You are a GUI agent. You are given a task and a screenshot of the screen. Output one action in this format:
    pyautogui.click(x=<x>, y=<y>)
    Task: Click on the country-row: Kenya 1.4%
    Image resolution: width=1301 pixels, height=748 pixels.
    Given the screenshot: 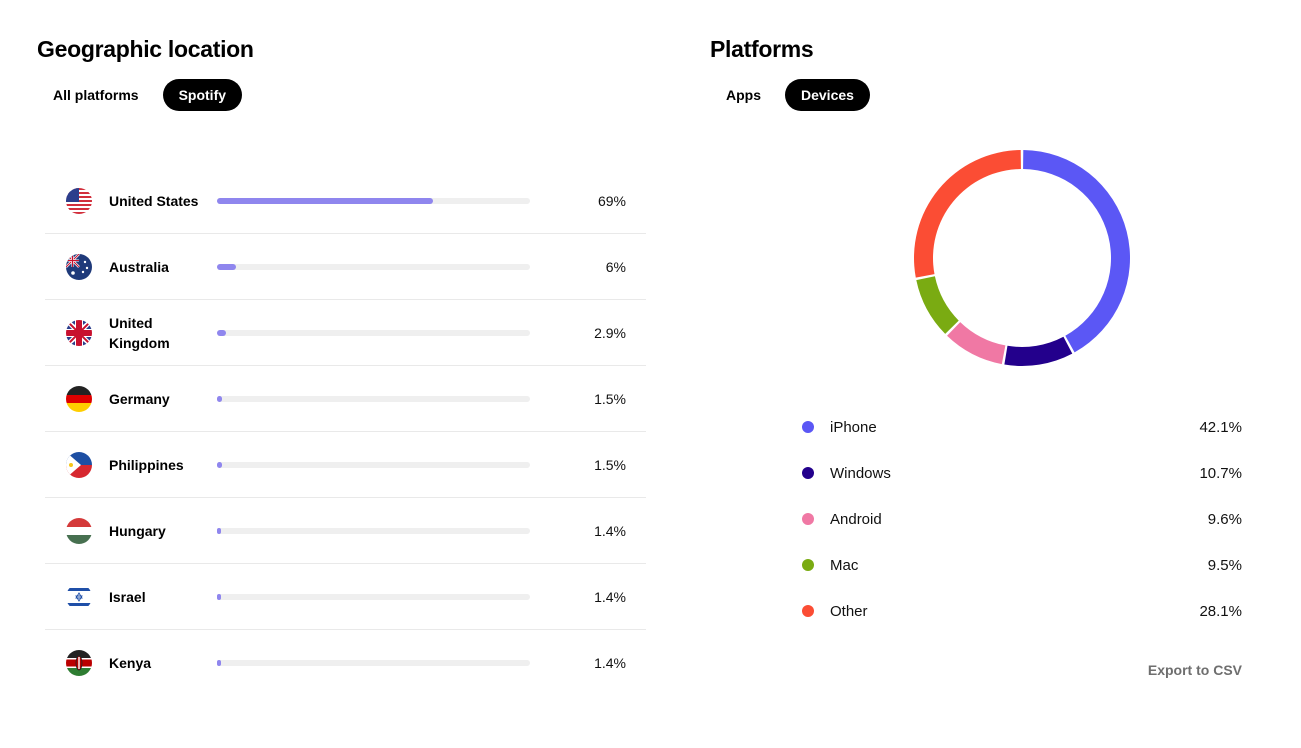 What is the action you would take?
    pyautogui.click(x=345, y=663)
    